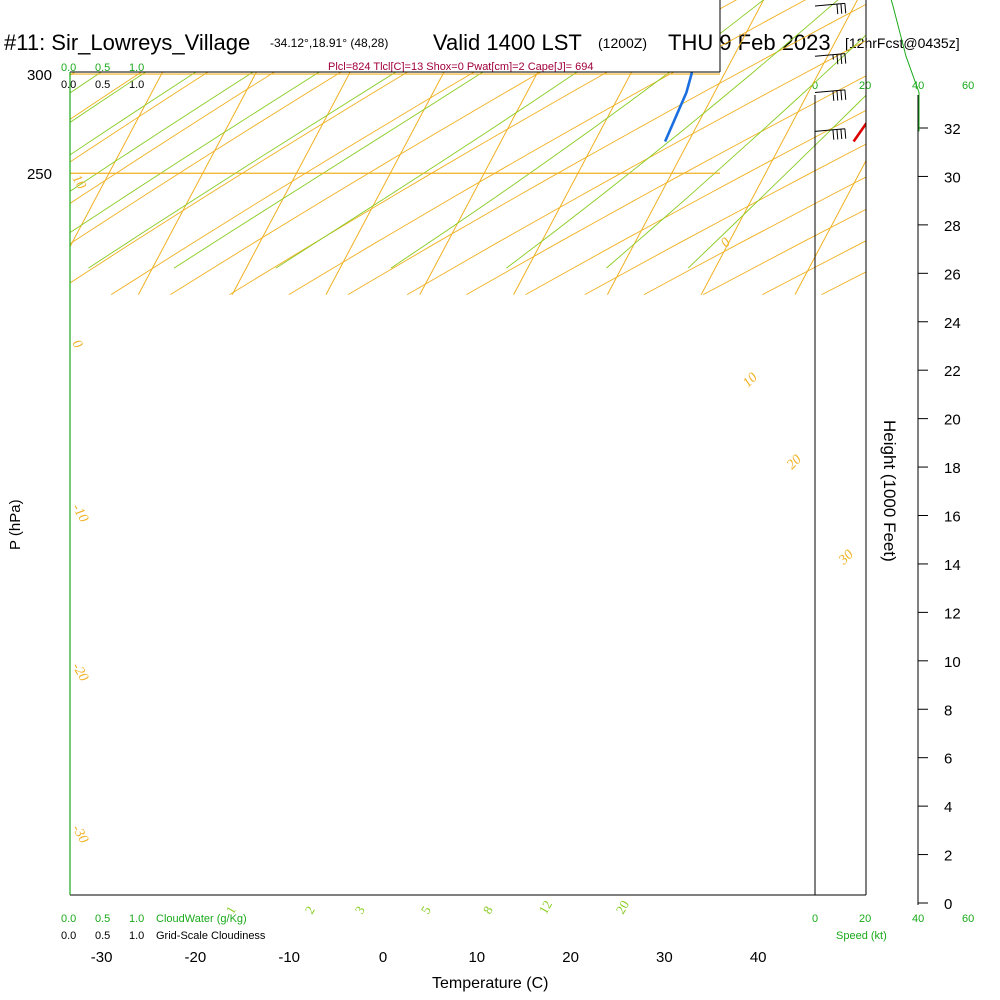 This screenshot has height=1000, width=1000. Describe the element at coordinates (102, 919) in the screenshot. I see `cw-bot-green-1: 0.5` at that location.